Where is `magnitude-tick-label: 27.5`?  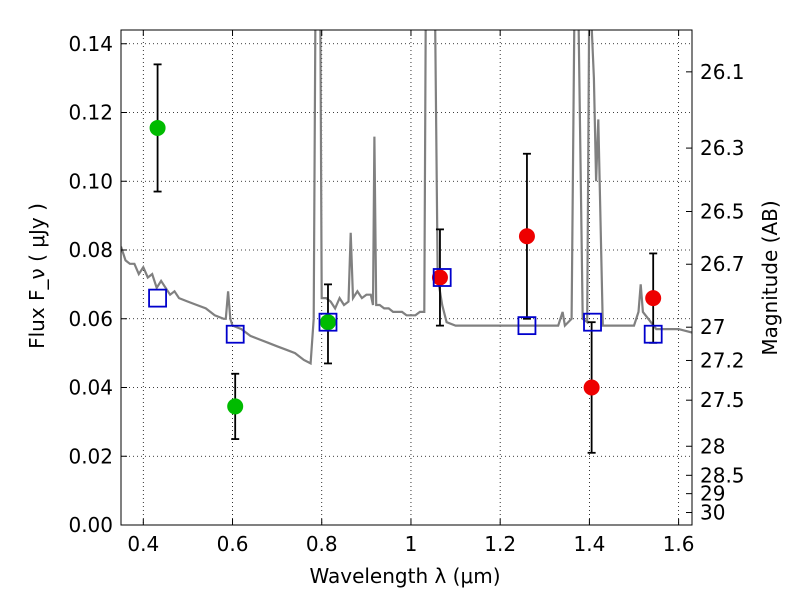 magnitude-tick-label: 27.5 is located at coordinates (722, 400).